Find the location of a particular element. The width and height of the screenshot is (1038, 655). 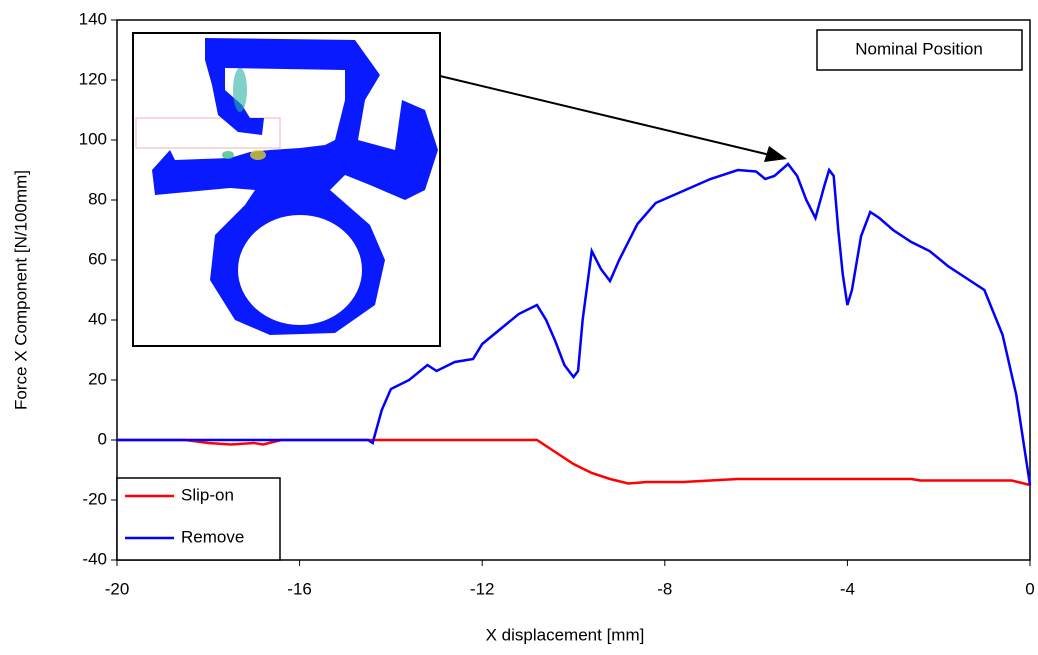

y-tick-label: 40 is located at coordinates (97, 318).